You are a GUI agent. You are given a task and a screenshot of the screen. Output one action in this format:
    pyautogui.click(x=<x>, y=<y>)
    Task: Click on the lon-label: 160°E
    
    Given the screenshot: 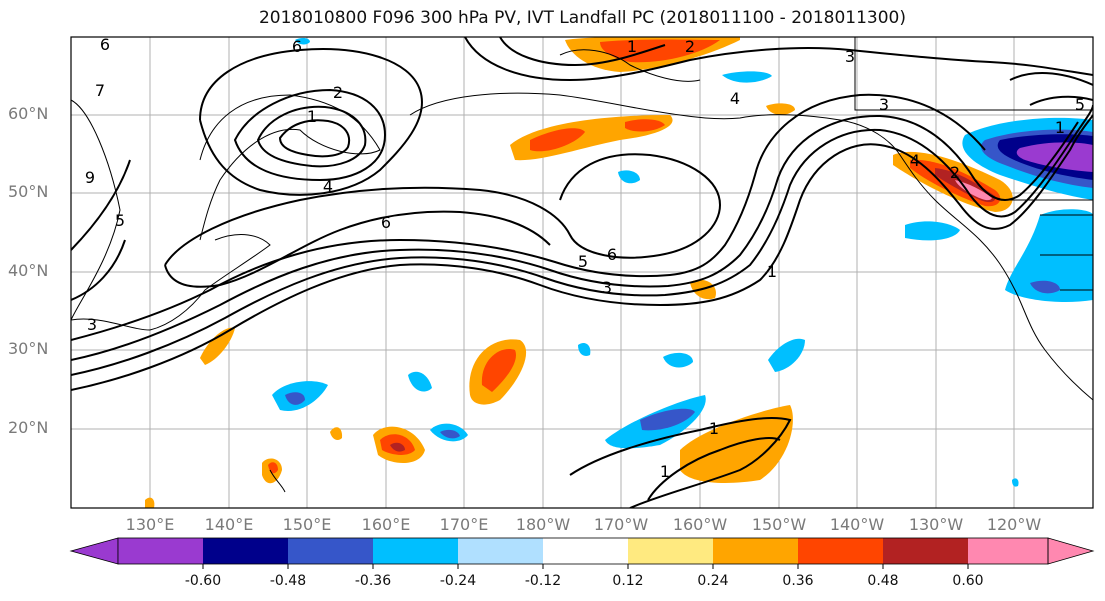 What is the action you would take?
    pyautogui.click(x=386, y=524)
    